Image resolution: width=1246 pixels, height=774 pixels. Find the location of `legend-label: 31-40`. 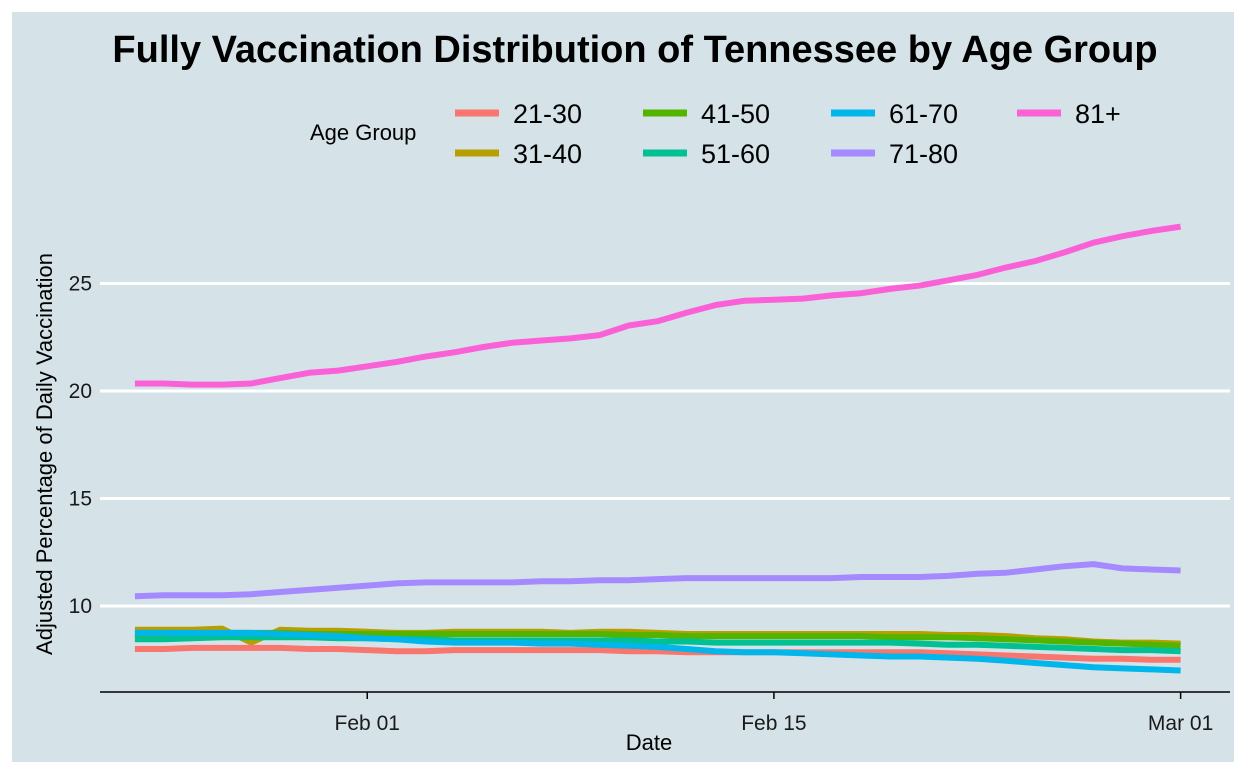

legend-label: 31-40 is located at coordinates (547, 154).